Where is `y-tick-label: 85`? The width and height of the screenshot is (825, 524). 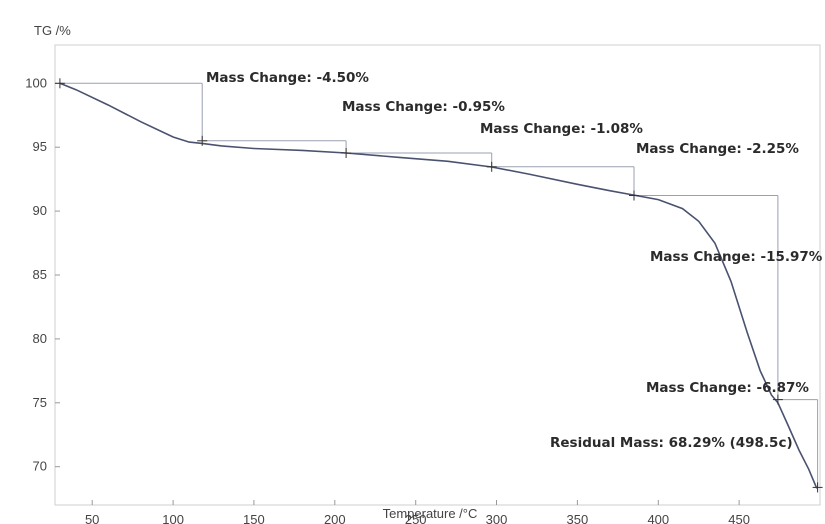
y-tick-label: 85 is located at coordinates (40, 274).